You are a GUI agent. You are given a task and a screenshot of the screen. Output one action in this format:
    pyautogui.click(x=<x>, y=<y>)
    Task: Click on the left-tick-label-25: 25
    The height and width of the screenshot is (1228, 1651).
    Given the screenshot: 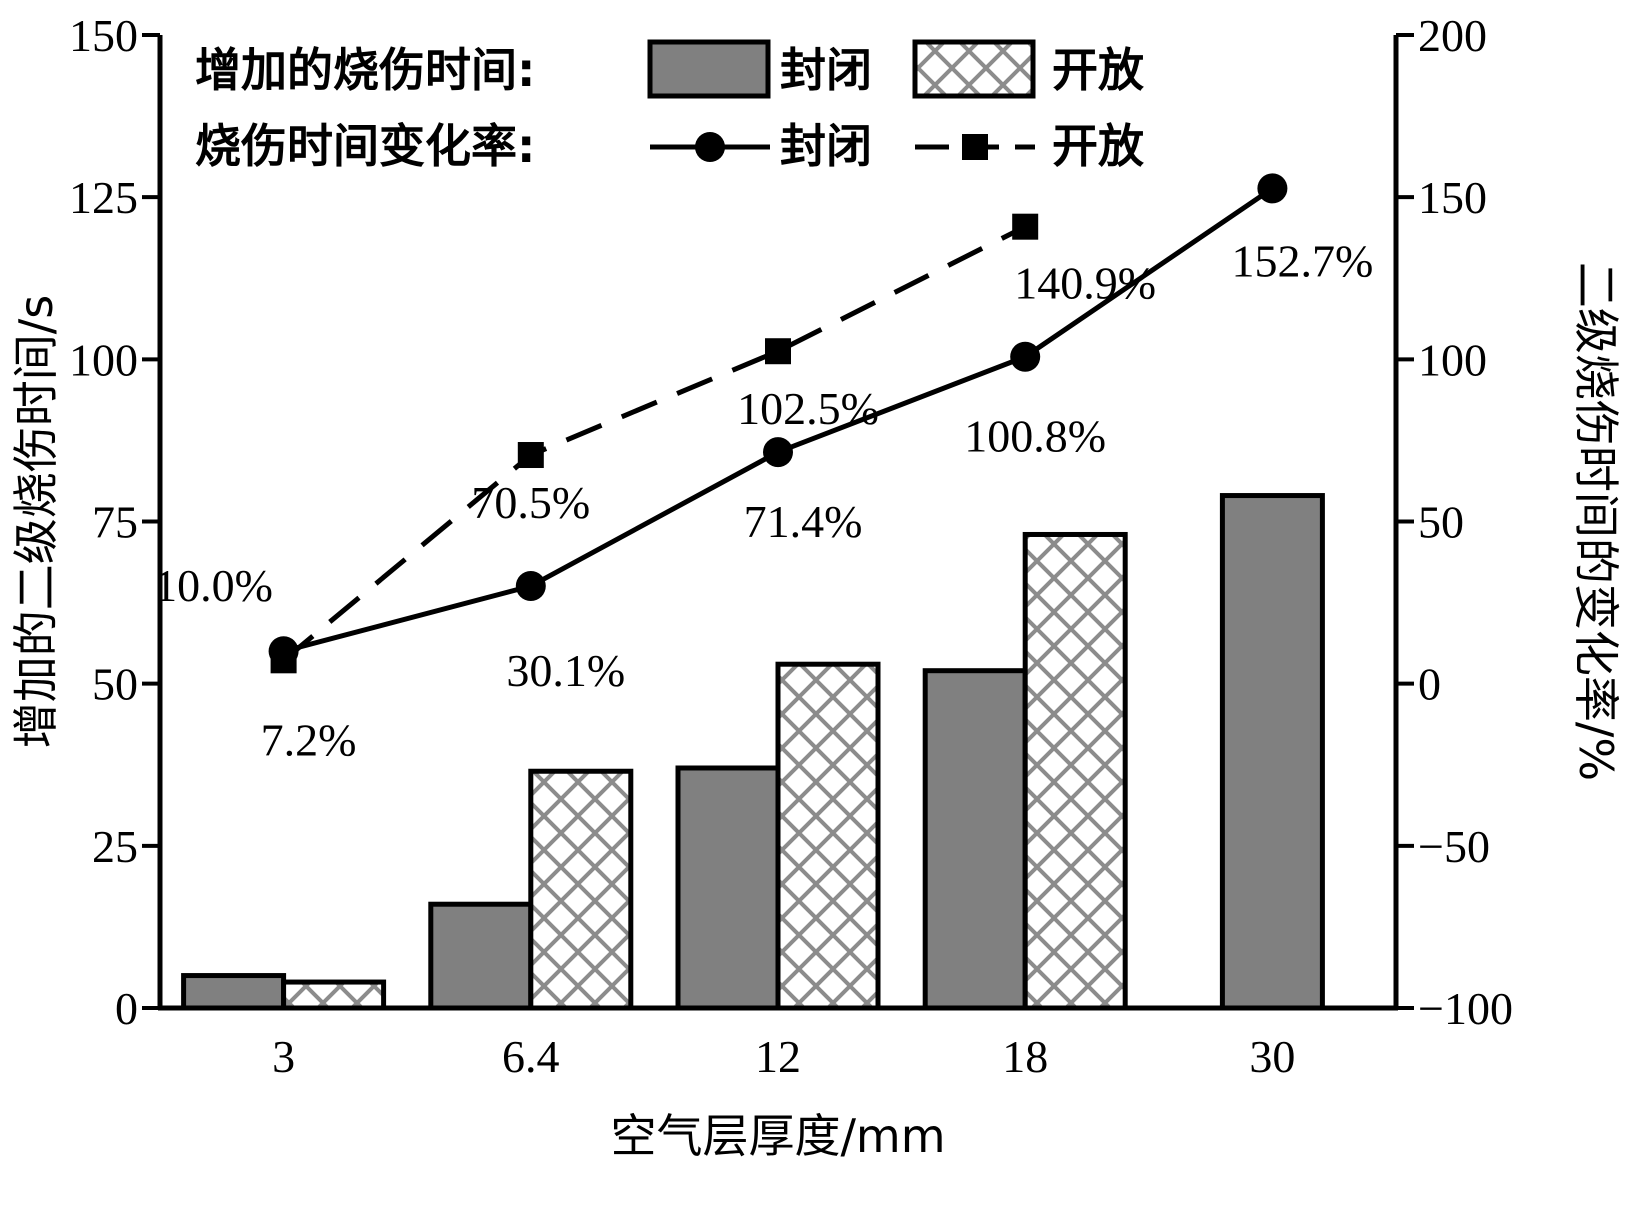 What is the action you would take?
    pyautogui.click(x=115, y=846)
    